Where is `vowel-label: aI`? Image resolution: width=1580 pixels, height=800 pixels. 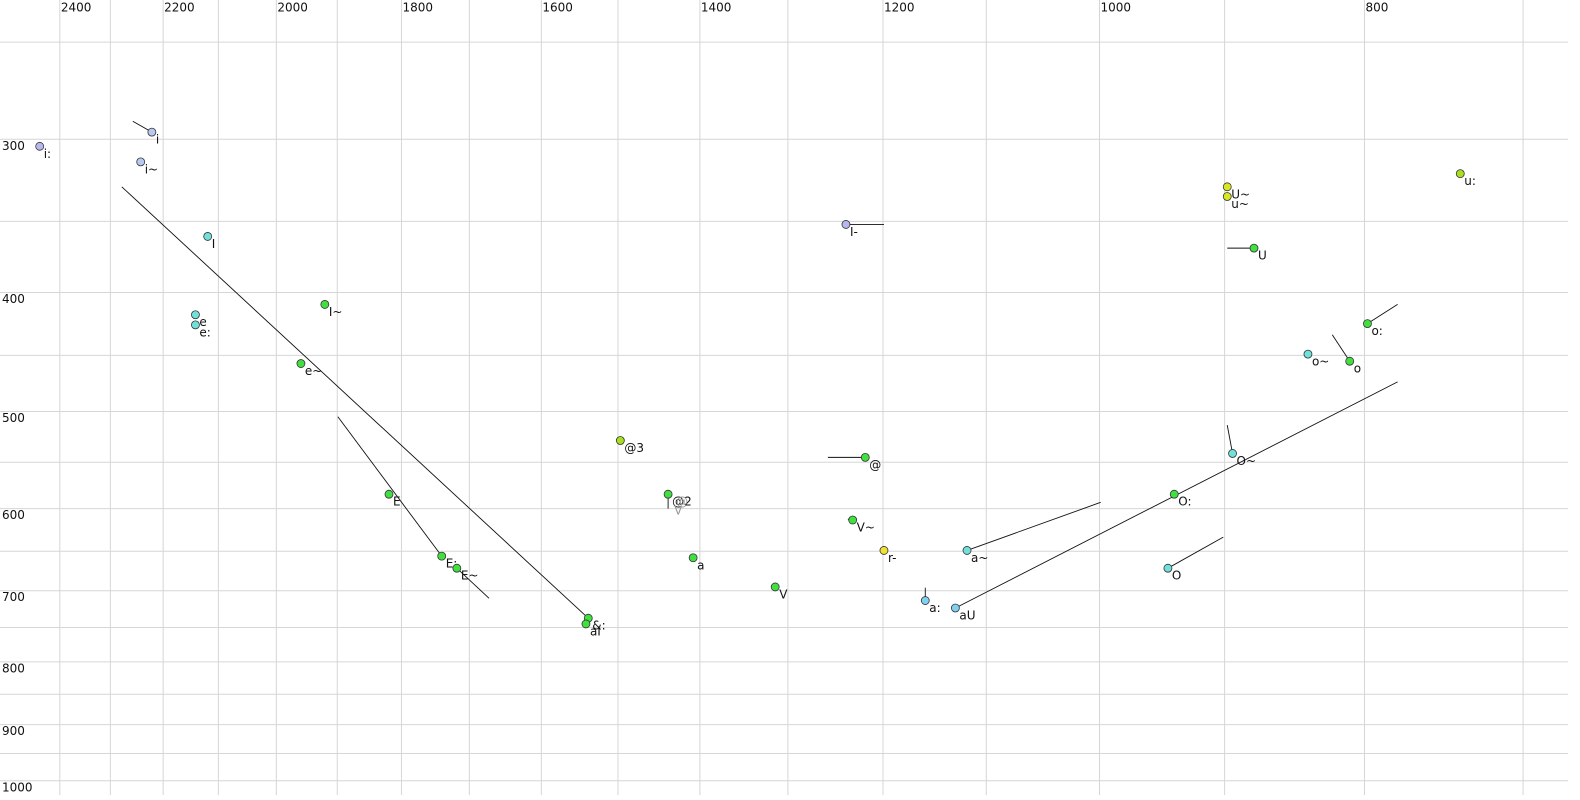
vowel-label: aI is located at coordinates (595, 631).